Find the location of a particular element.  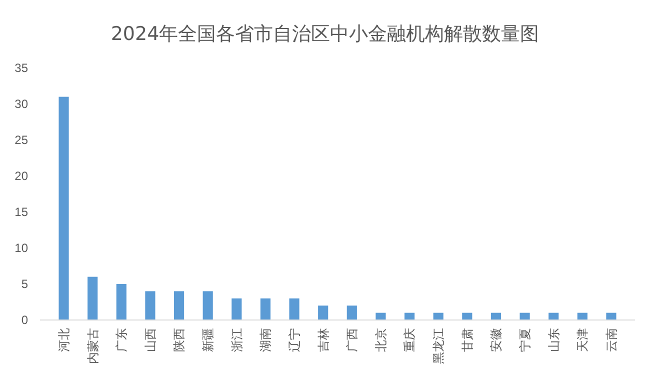

x-tick-label: 河北 is located at coordinates (63, 340).